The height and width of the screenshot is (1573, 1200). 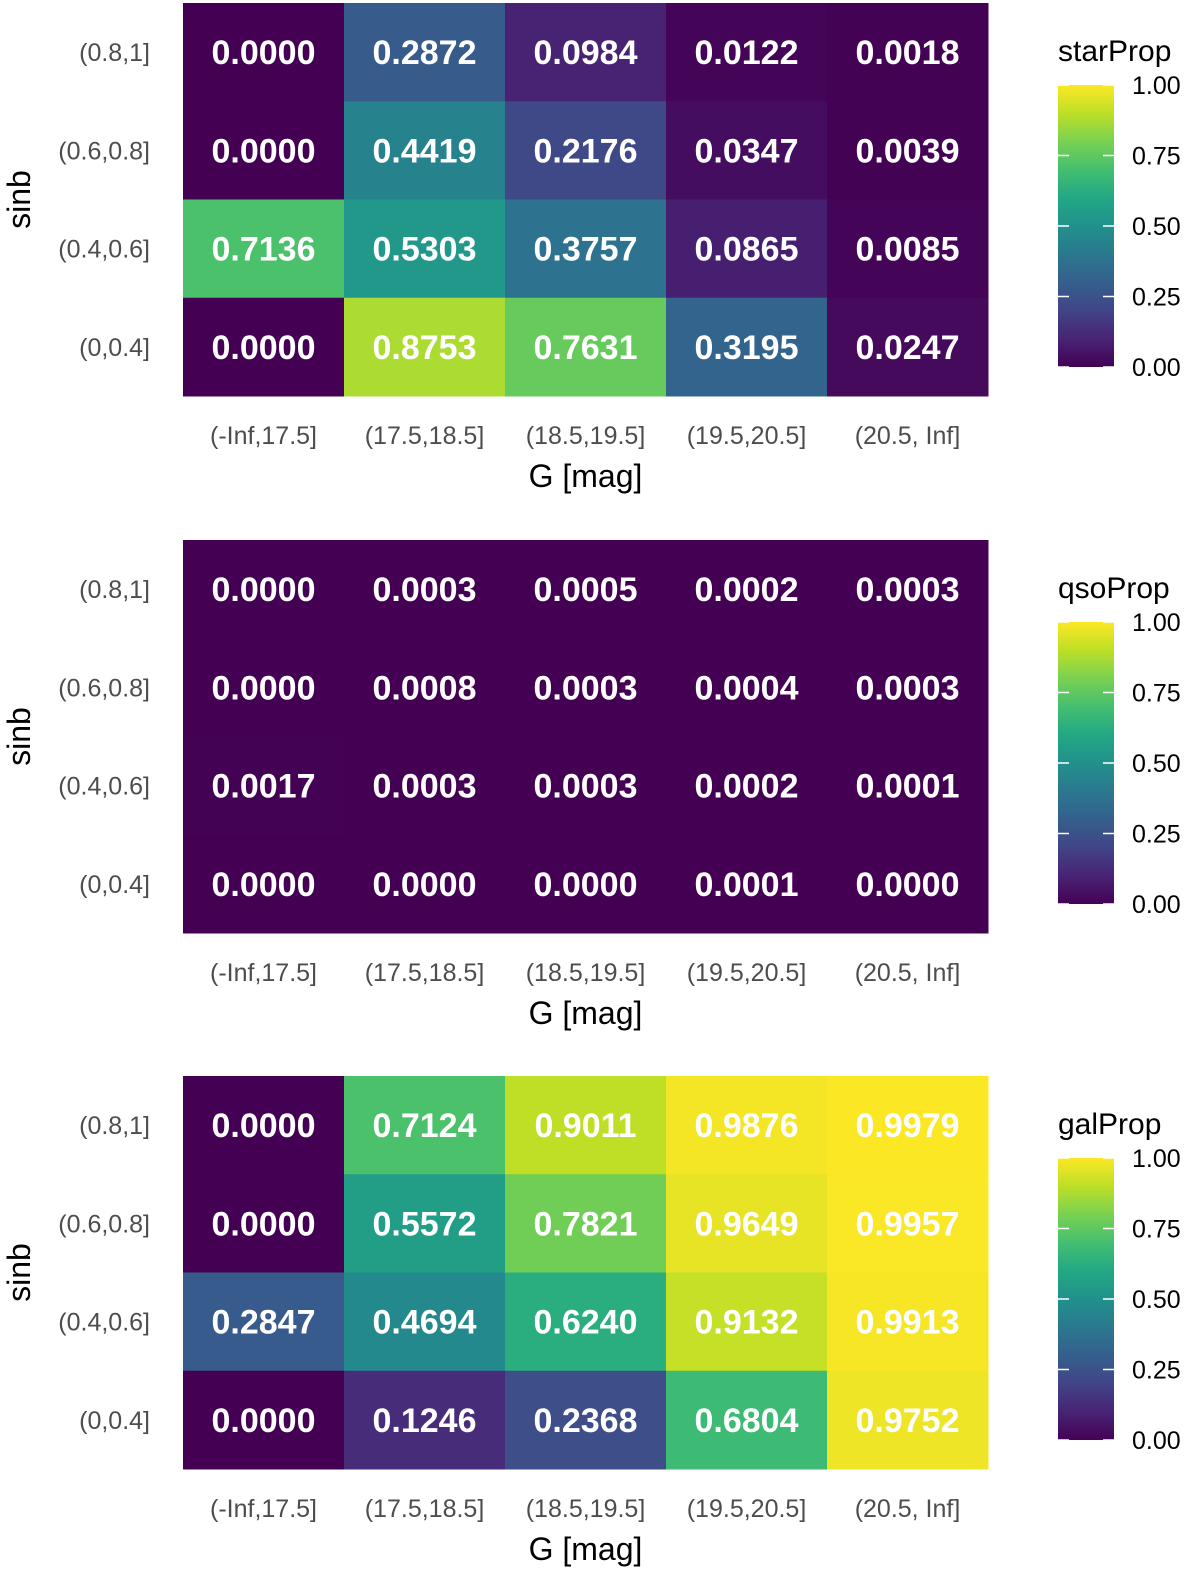 What do you see at coordinates (1119, 745) in the screenshot?
I see `colorbar-legend: qsoProp 0.00 0.25 0.50 0.75 1.00` at bounding box center [1119, 745].